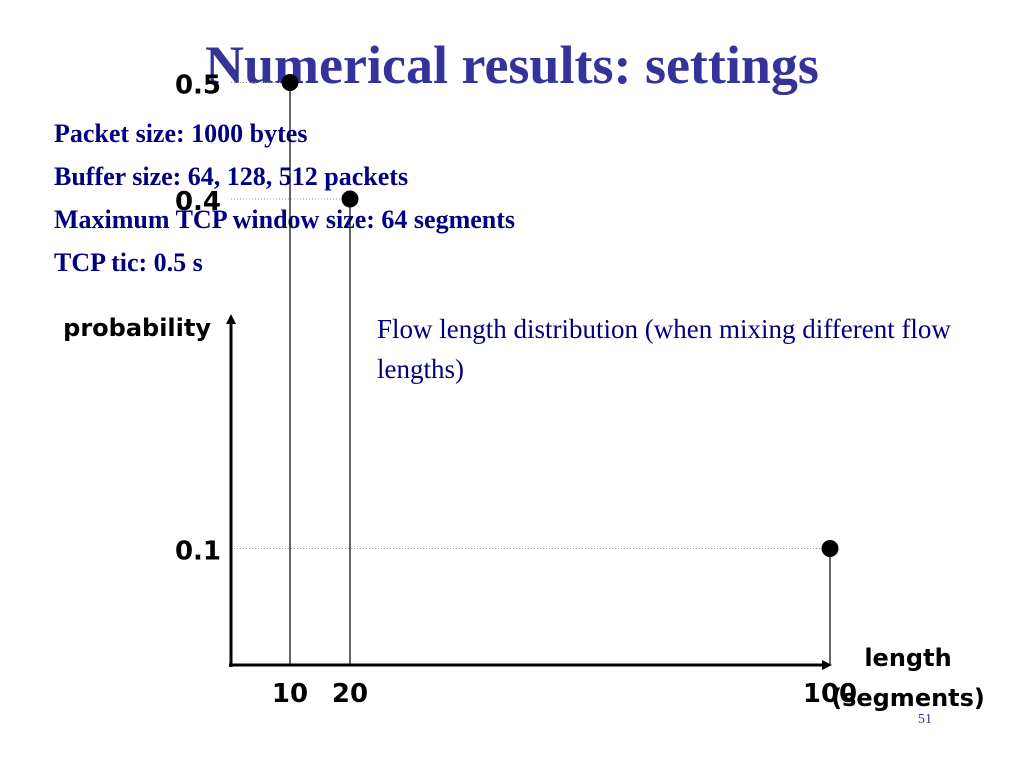 The image size is (1024, 768). What do you see at coordinates (198, 86) in the screenshot?
I see `y-tick-label: 0.5` at bounding box center [198, 86].